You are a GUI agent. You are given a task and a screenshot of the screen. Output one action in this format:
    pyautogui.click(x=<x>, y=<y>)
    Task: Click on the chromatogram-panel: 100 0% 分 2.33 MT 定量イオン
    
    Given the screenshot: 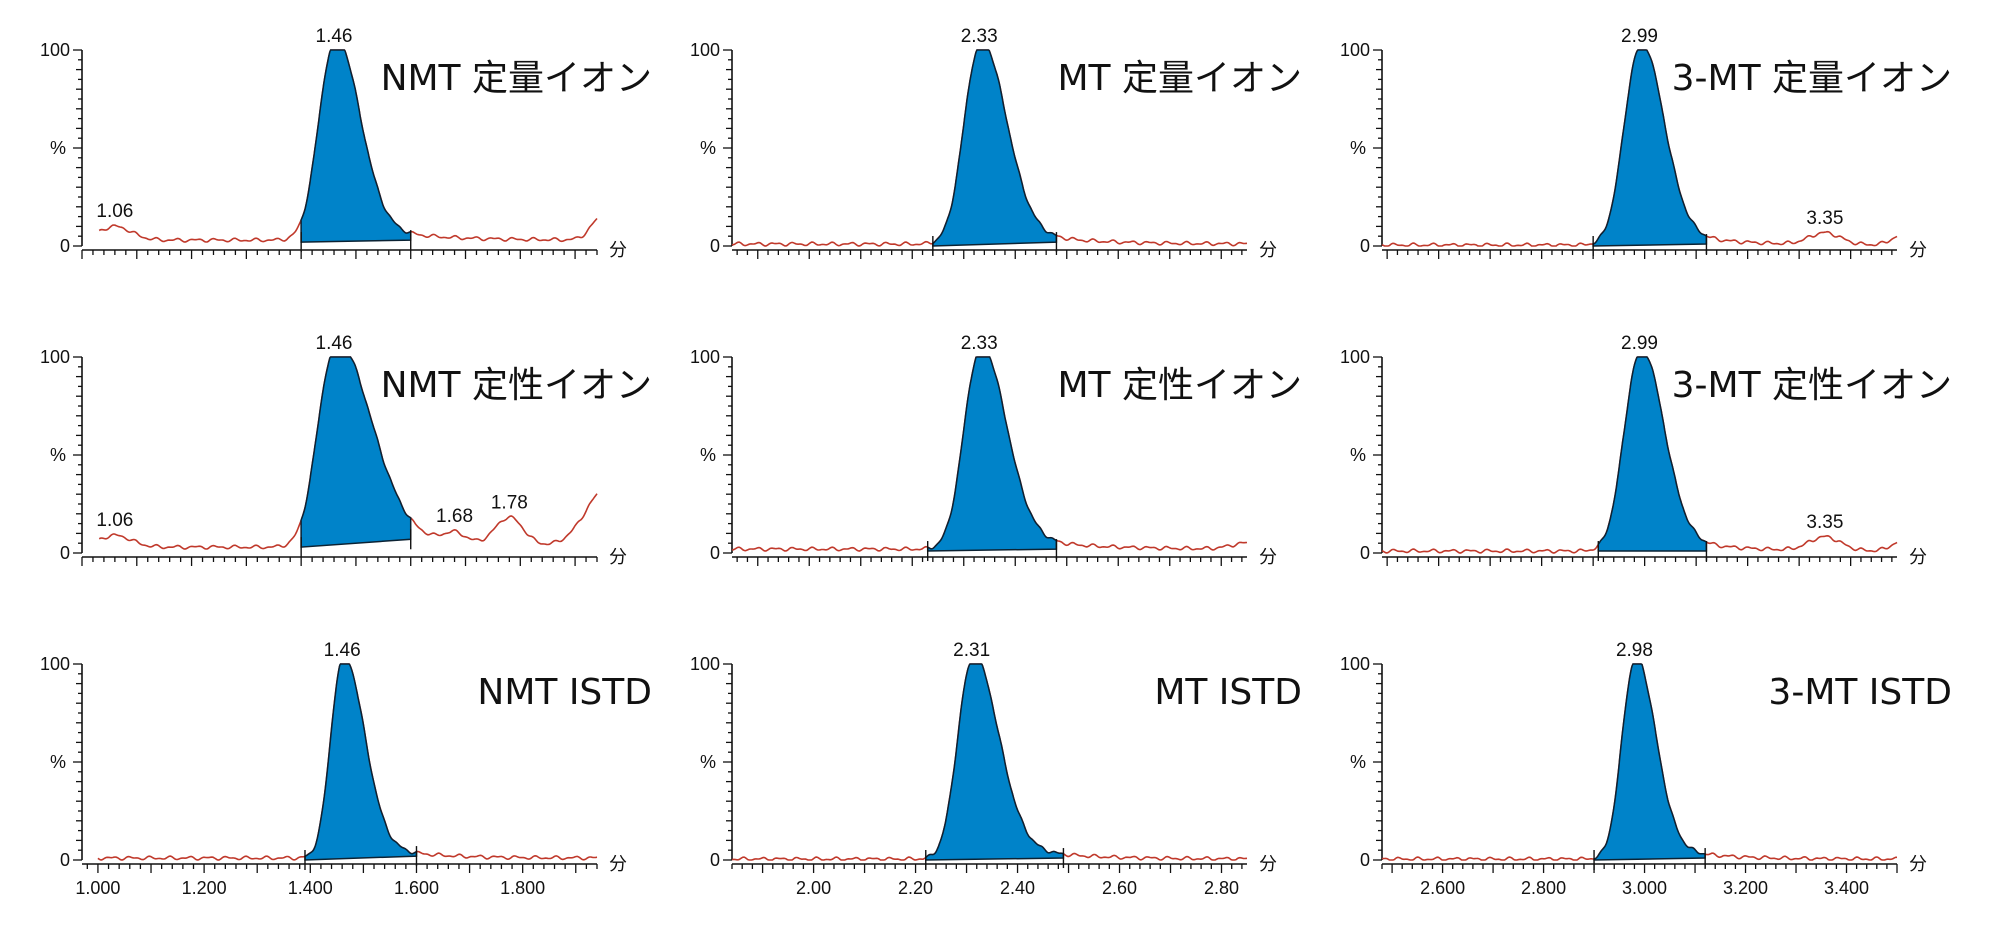 What is the action you would take?
    pyautogui.click(x=996, y=143)
    